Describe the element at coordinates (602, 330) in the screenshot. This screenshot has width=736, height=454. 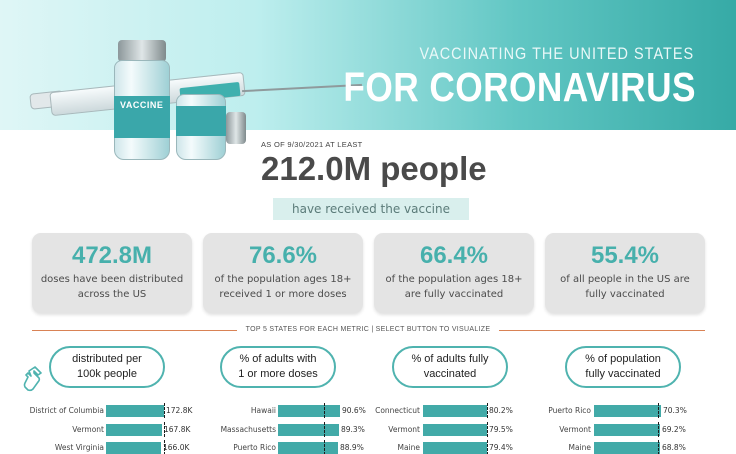
I see `section-divider-right` at that location.